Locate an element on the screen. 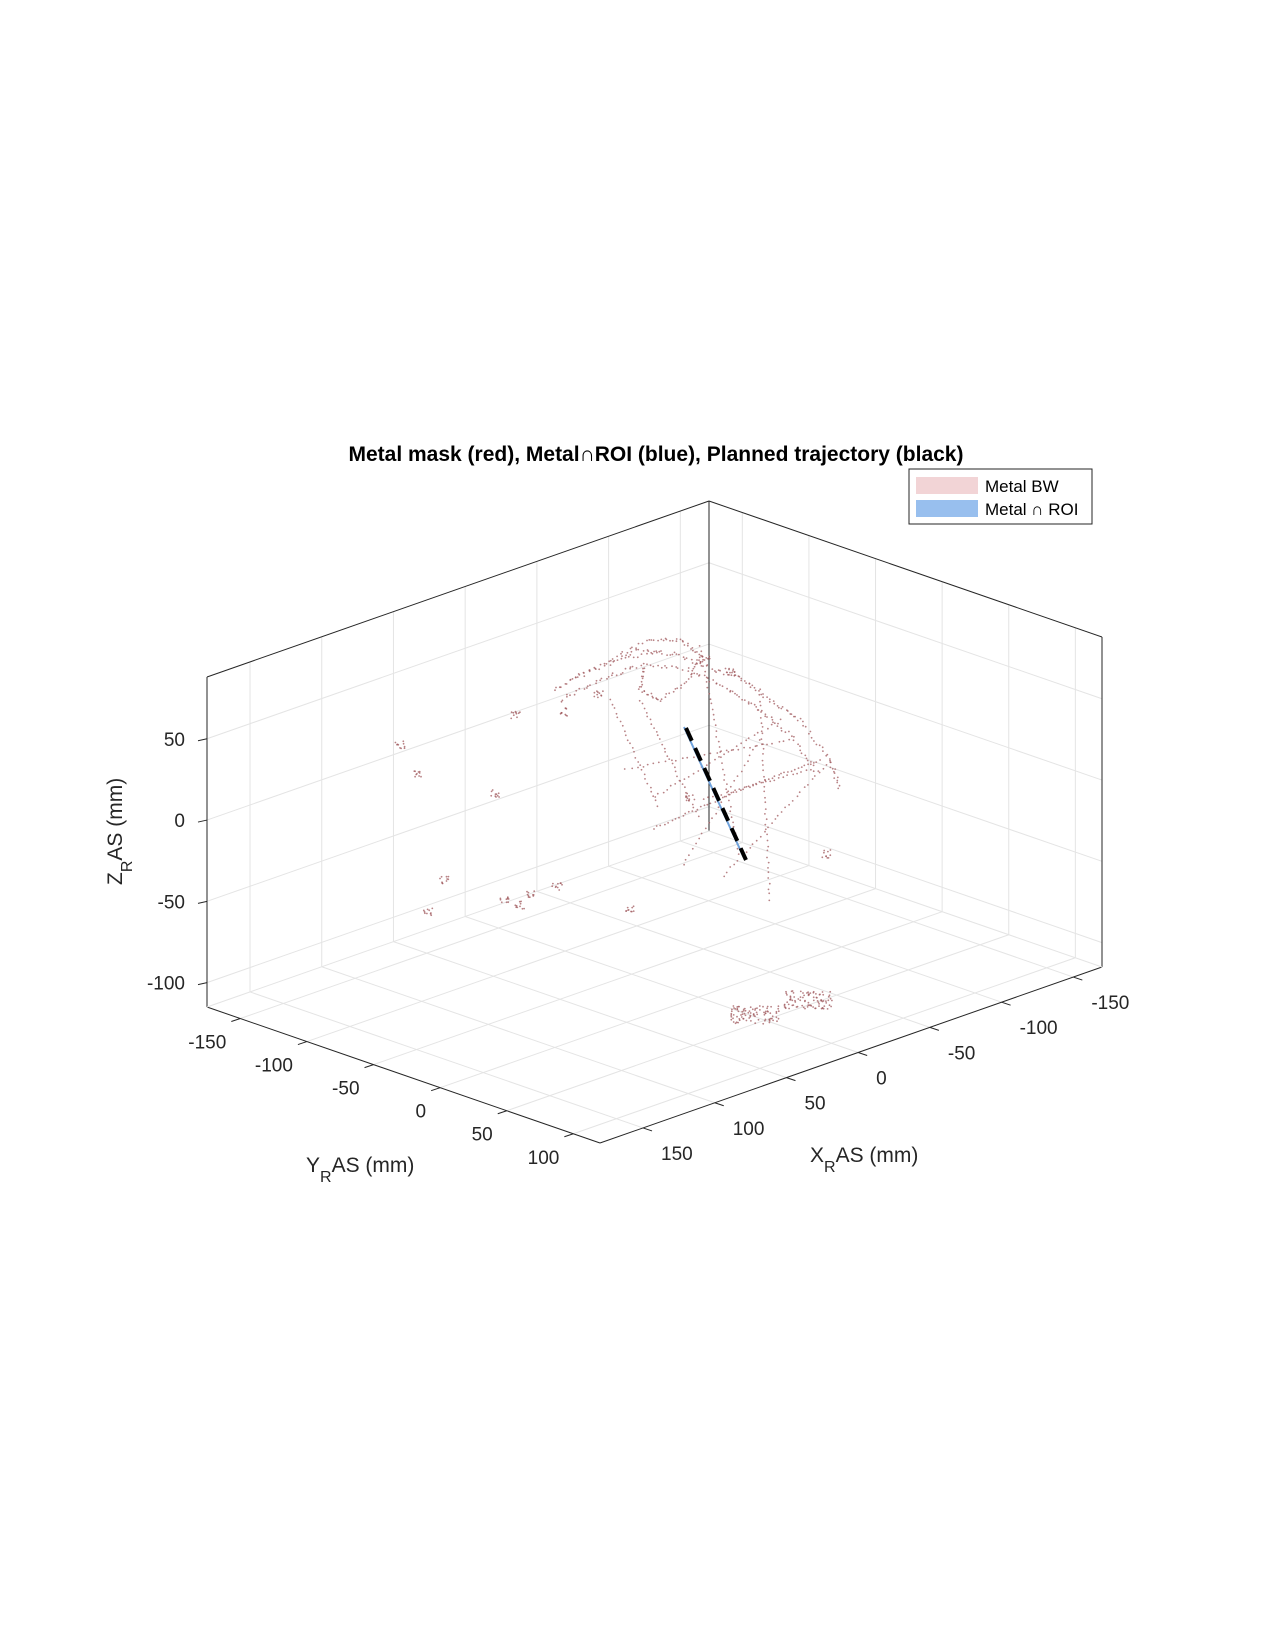  x-tick-mark is located at coordinates (934, 1028).